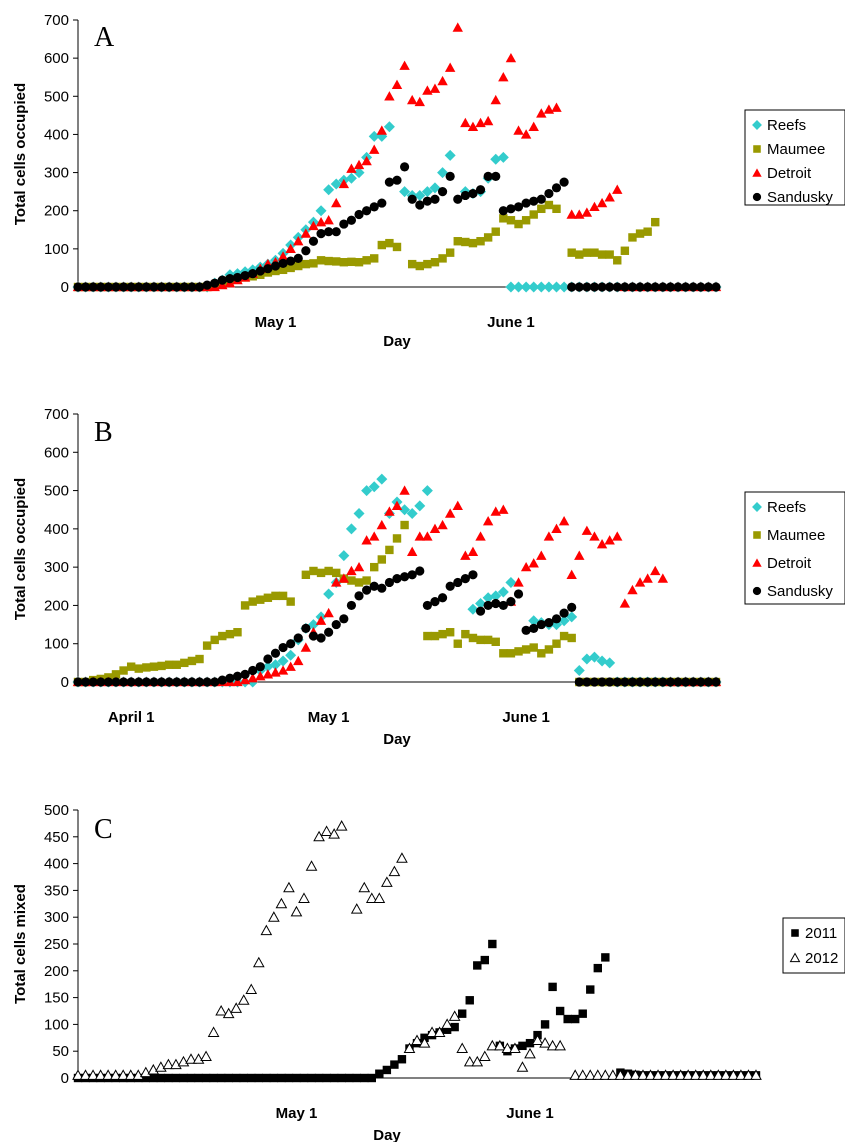  I want to click on panel-a-y-axis-title: Total cells occupied, so click(20, 154).